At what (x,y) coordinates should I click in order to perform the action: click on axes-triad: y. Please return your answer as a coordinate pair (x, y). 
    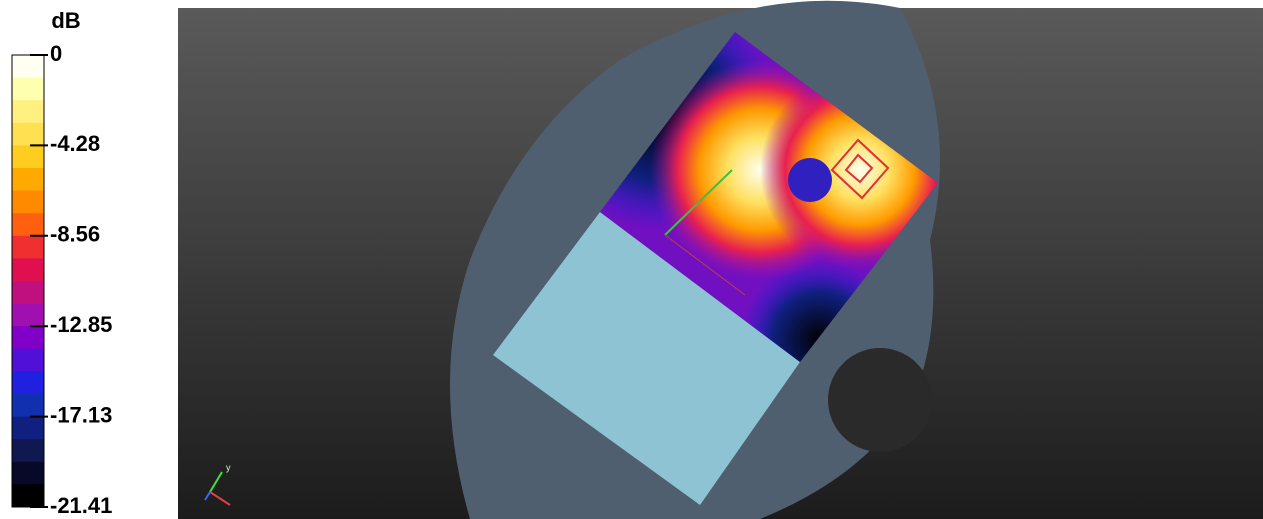
    Looking at the image, I should click on (217, 484).